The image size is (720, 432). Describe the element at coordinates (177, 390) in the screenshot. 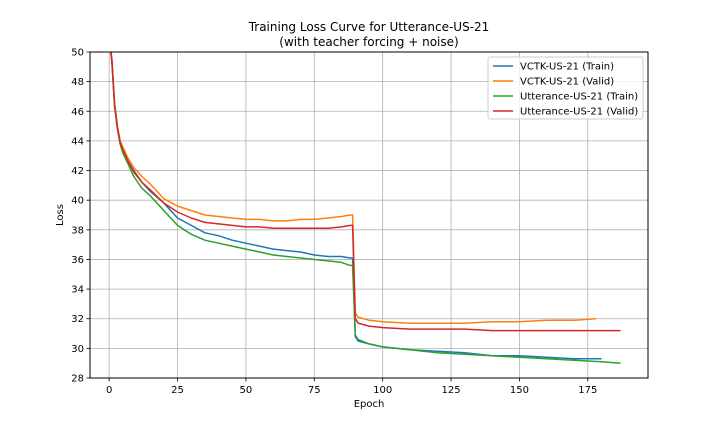

I see `x-tick-label: 25` at that location.